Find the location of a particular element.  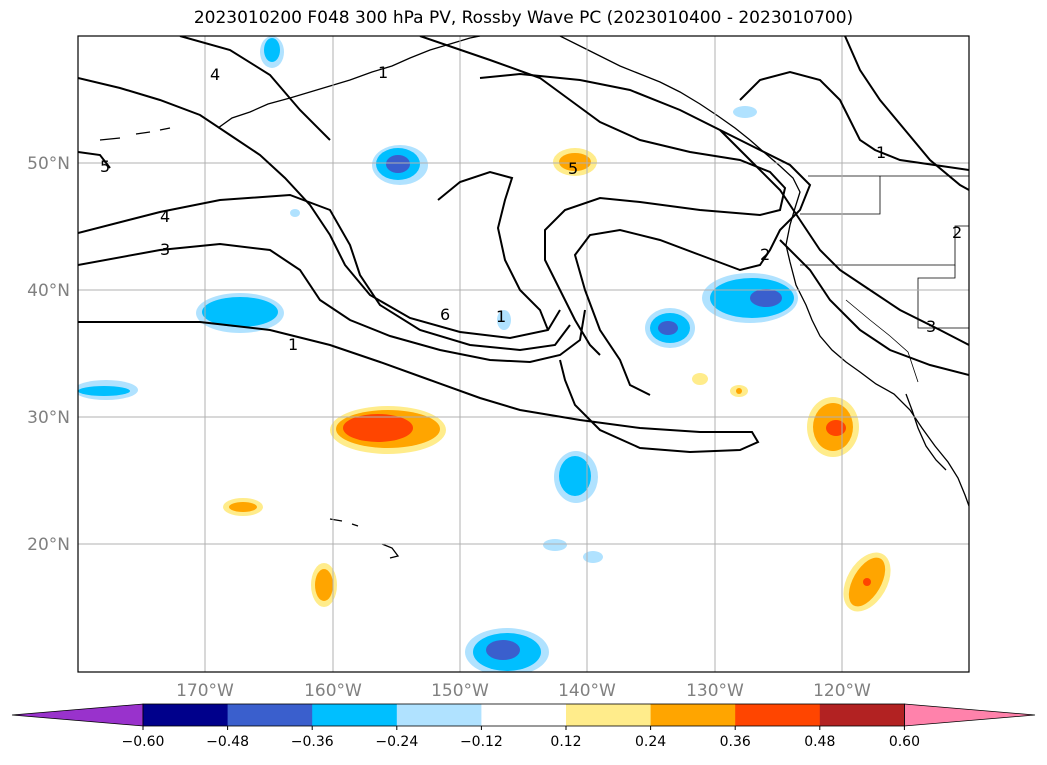

colorbar-tick-label: −0.36 is located at coordinates (312, 742).